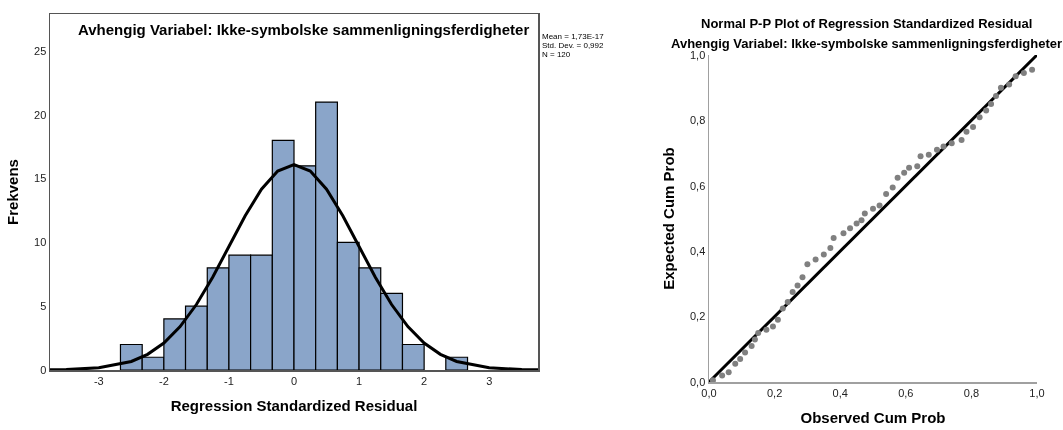 This screenshot has width=1063, height=430. I want to click on text: Avhengig Variabel: Ikke-symbolske sammenligningsferdigheter, so click(304, 29).